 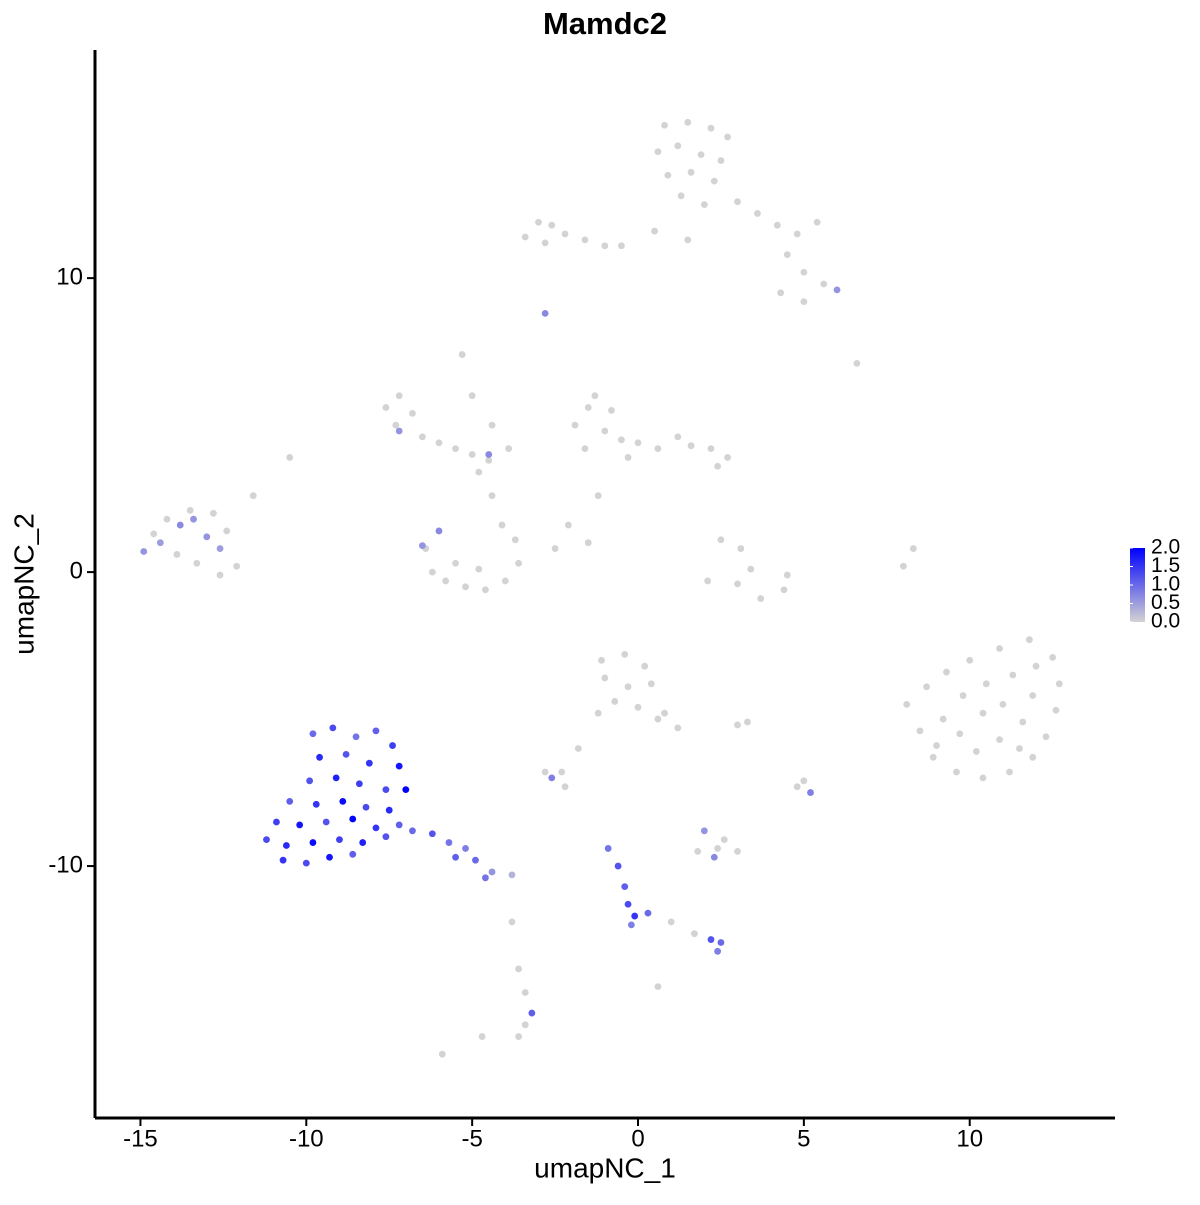 What do you see at coordinates (969, 1138) in the screenshot?
I see `x-tick-label: 10` at bounding box center [969, 1138].